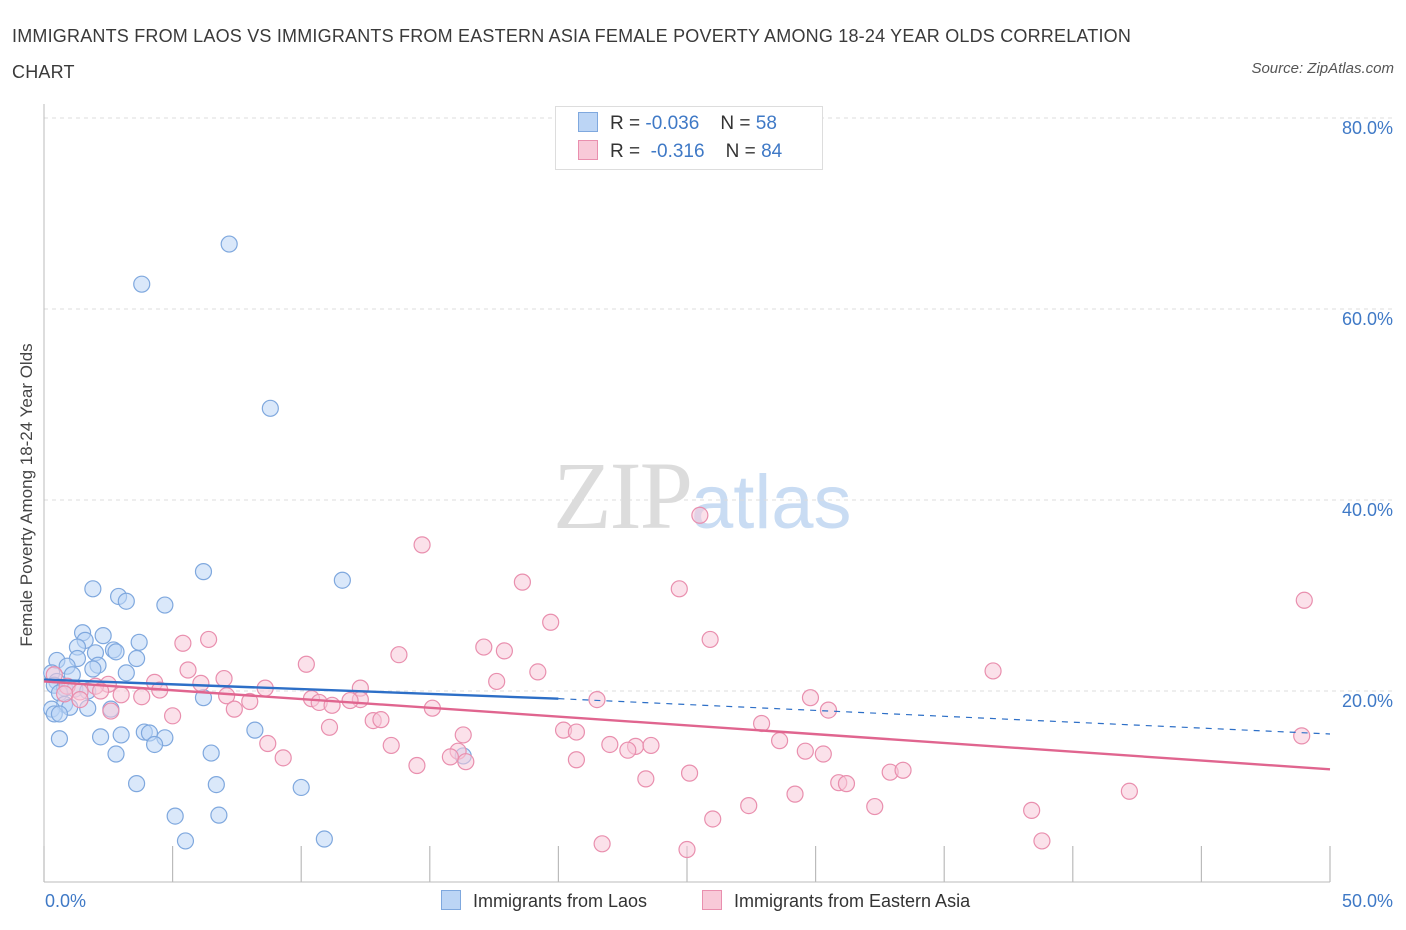 The height and width of the screenshot is (930, 1406). Describe the element at coordinates (588, 122) in the screenshot. I see `laos-swatch-icon` at that location.